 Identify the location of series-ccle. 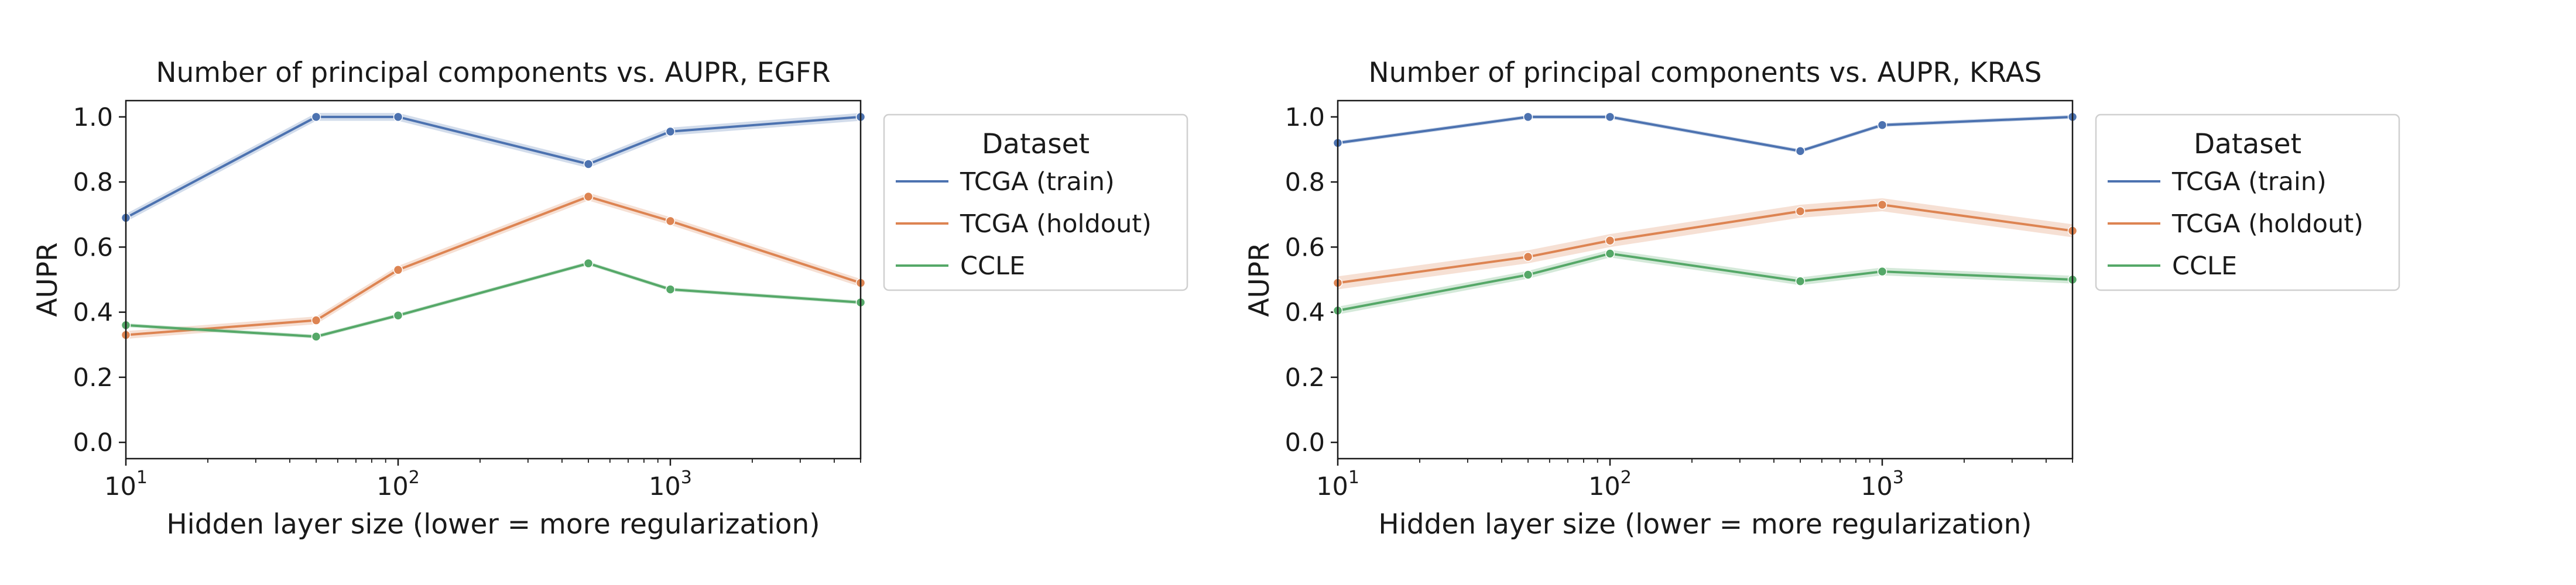
(1705, 282).